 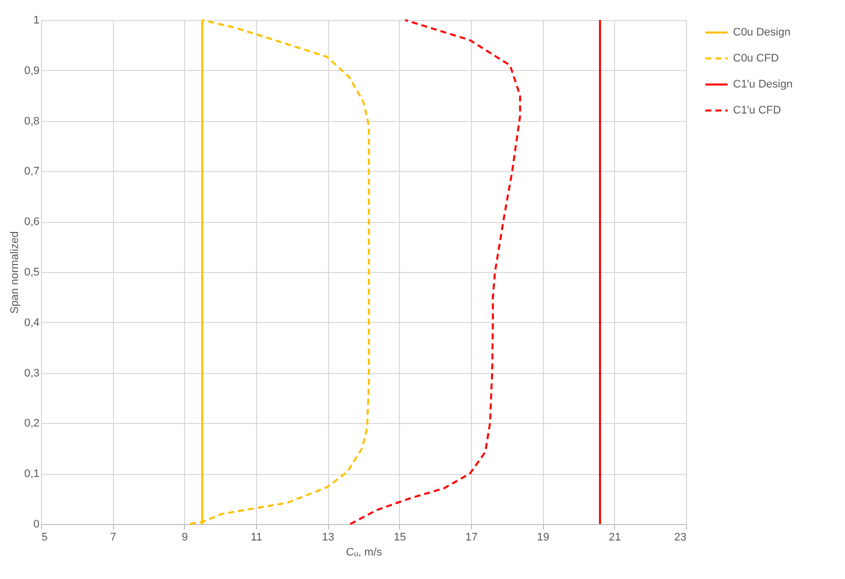 What do you see at coordinates (757, 110) in the screenshot?
I see `legend-label: C1'u CFD` at bounding box center [757, 110].